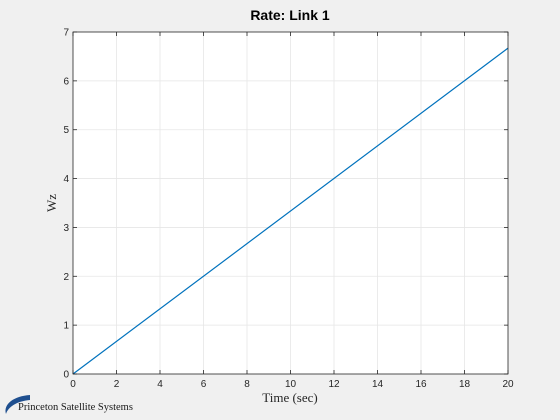 The height and width of the screenshot is (420, 560). Describe the element at coordinates (334, 384) in the screenshot. I see `x-tick-label: 12` at that location.